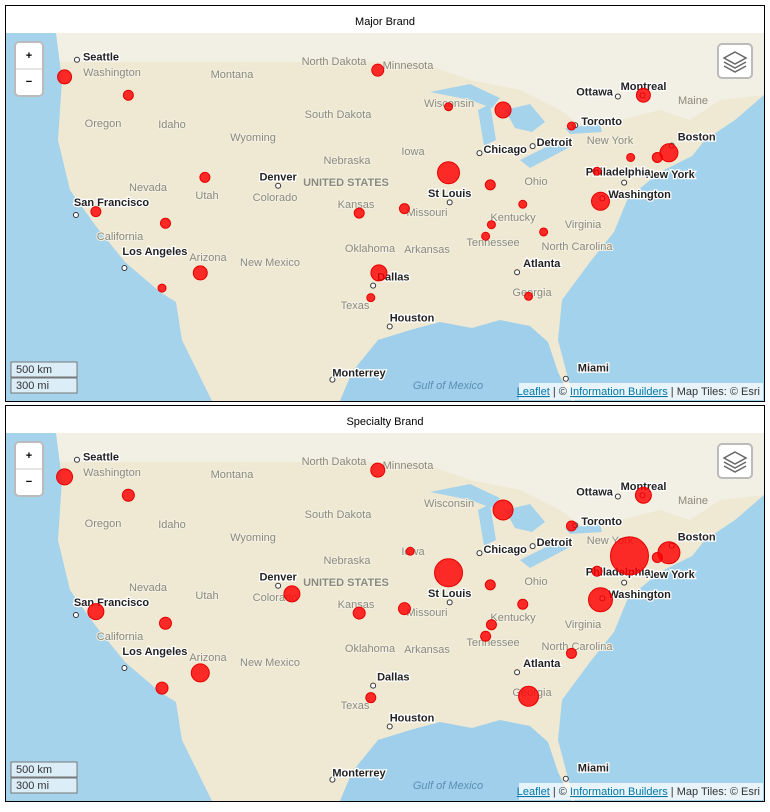 The image size is (770, 812). Describe the element at coordinates (393, 678) in the screenshot. I see `city-label: Dallas` at that location.